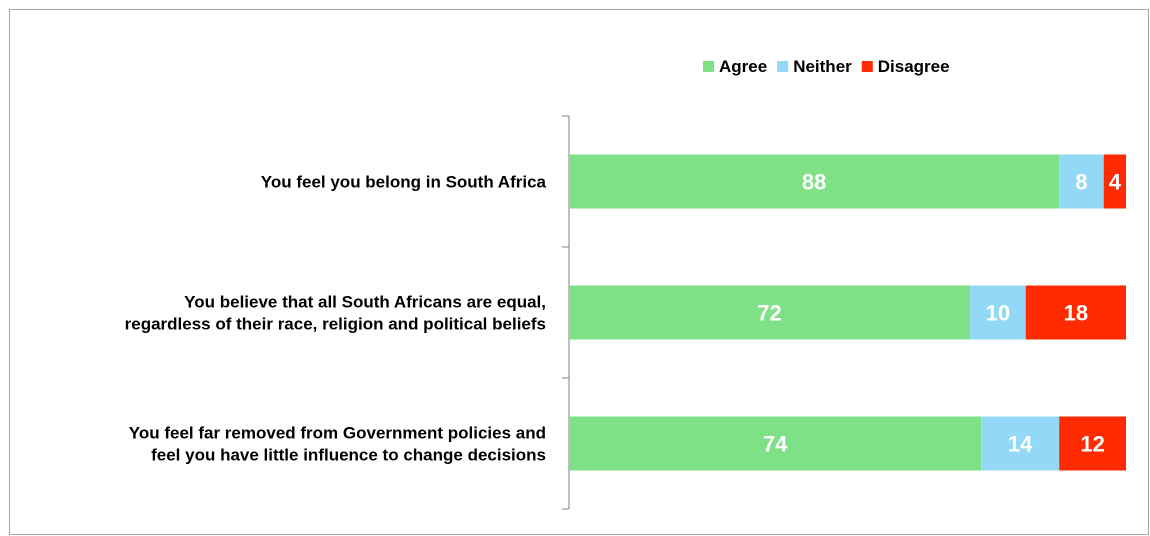 This screenshot has height=536, width=1150. What do you see at coordinates (867, 66) in the screenshot?
I see `legend-swatch-disagree` at bounding box center [867, 66].